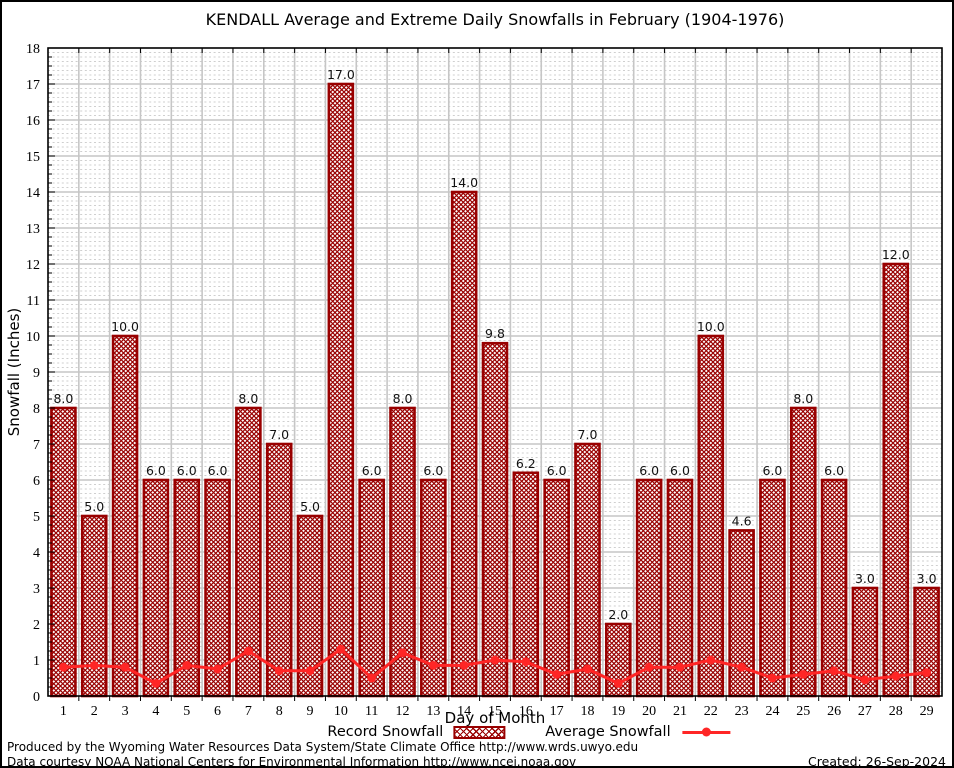  I want to click on svg-text: 21, so click(680, 711).